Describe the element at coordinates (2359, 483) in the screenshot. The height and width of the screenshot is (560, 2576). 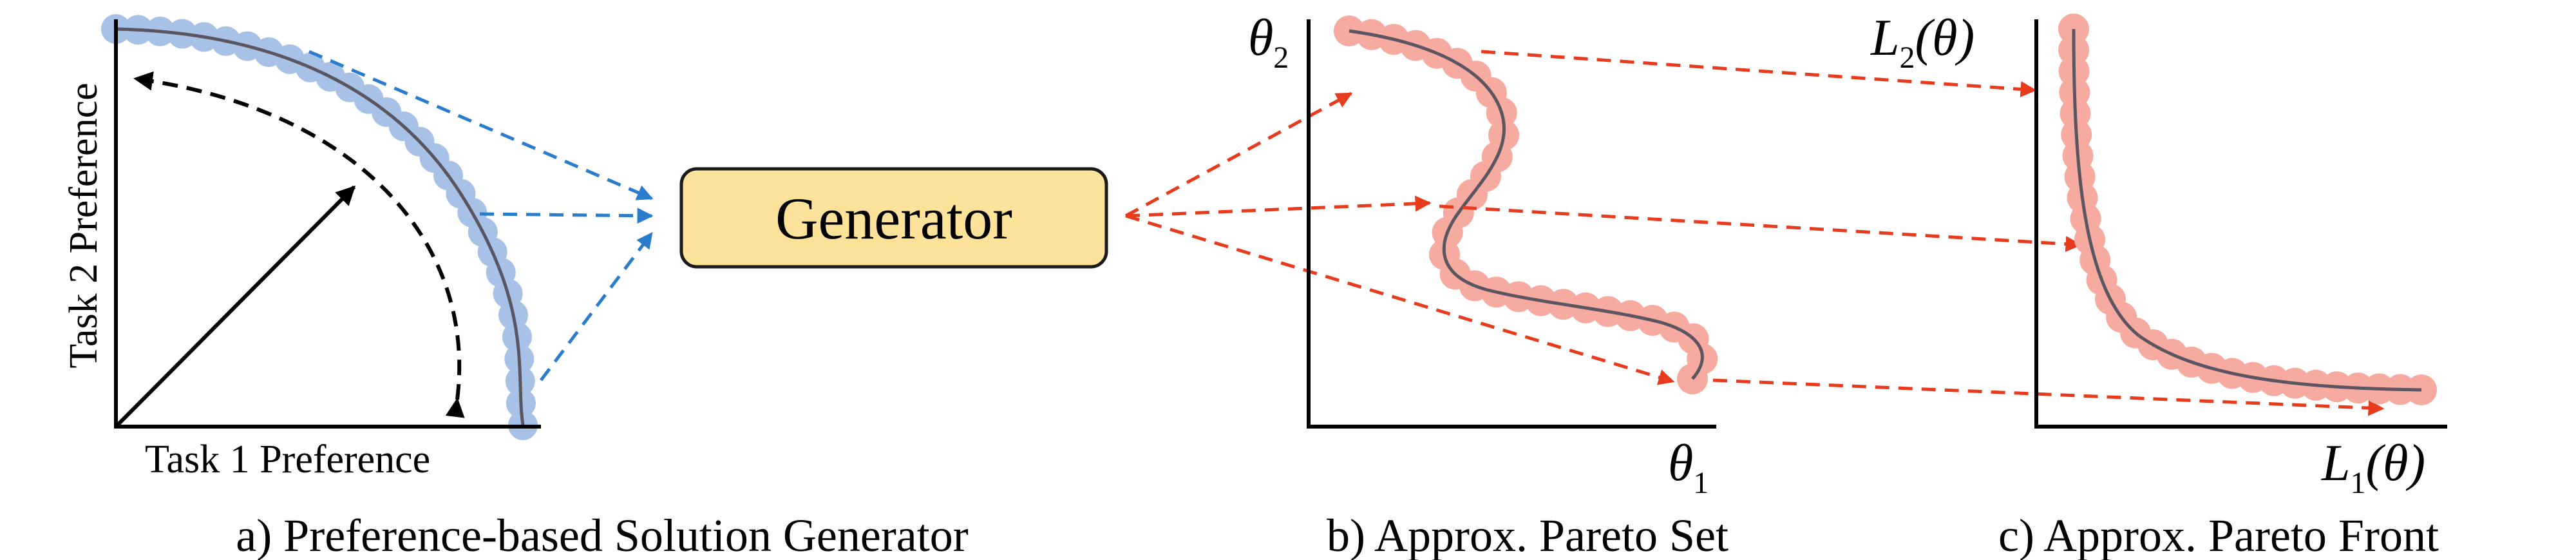
I see `panel-c-x-label-sub: 1` at that location.